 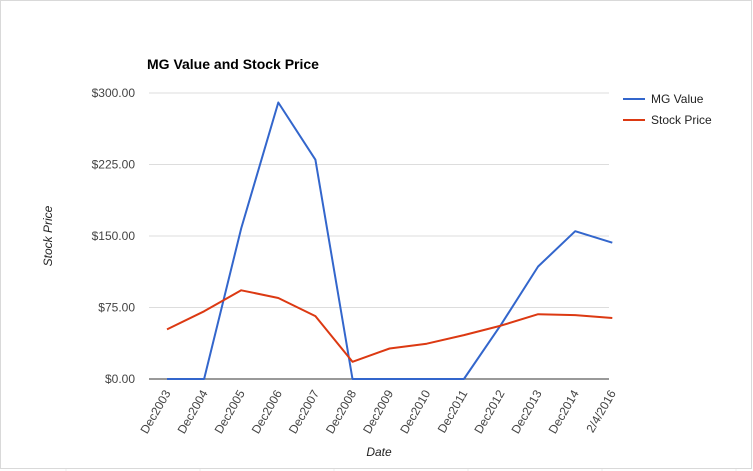 What do you see at coordinates (116, 308) in the screenshot?
I see `y-tick-label: $75.00` at bounding box center [116, 308].